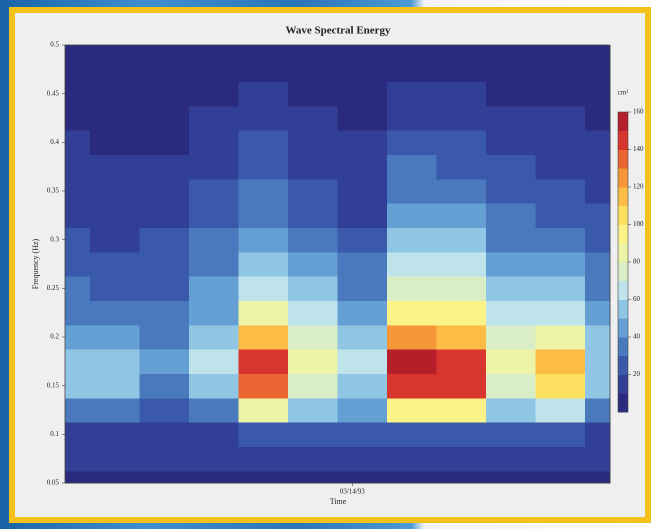 This screenshot has width=663, height=529. Describe the element at coordinates (637, 262) in the screenshot. I see `colorbar-tick-label: 80` at that location.